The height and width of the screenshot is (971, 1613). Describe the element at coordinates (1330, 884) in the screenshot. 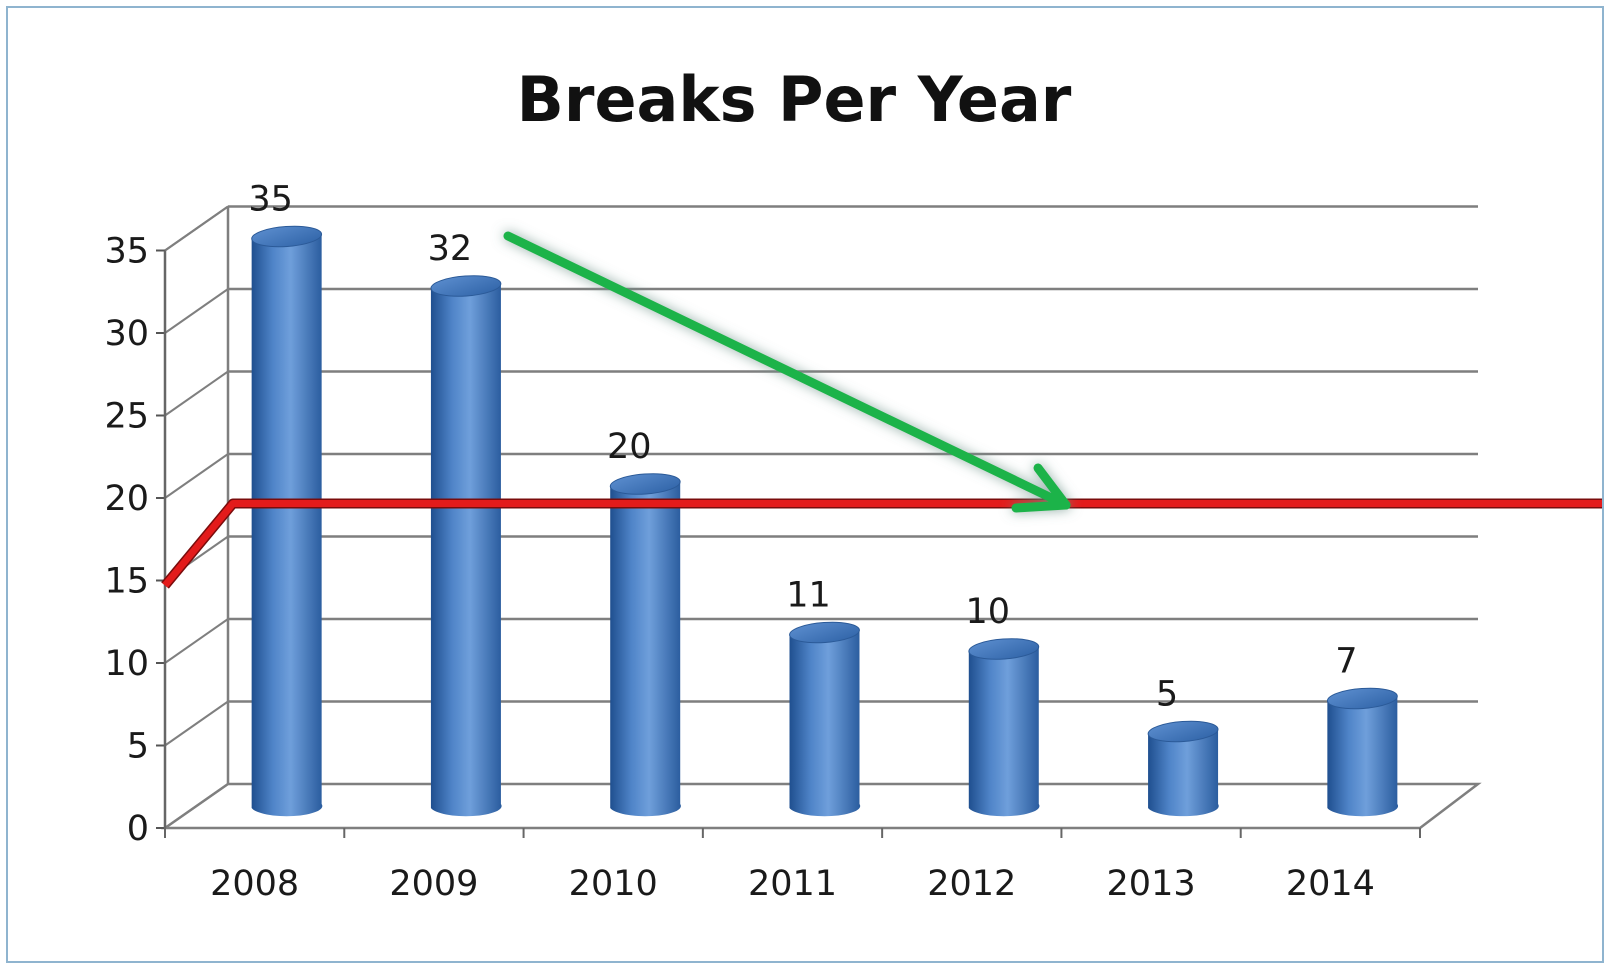

I see `x-tick-label-2014: 2014` at that location.